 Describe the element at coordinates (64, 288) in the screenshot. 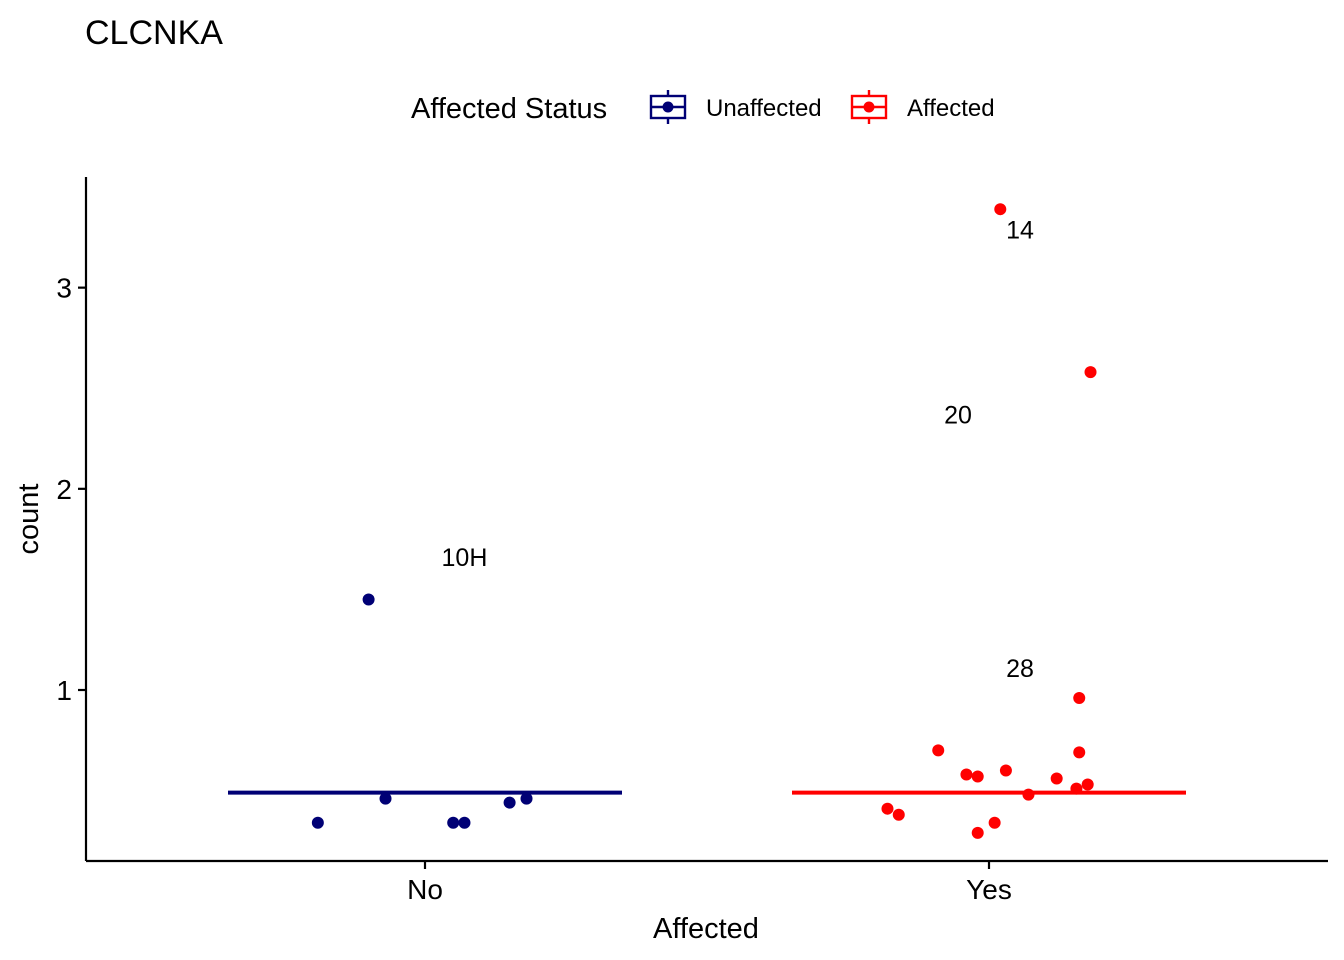

I see `y-tick-label: 3` at that location.